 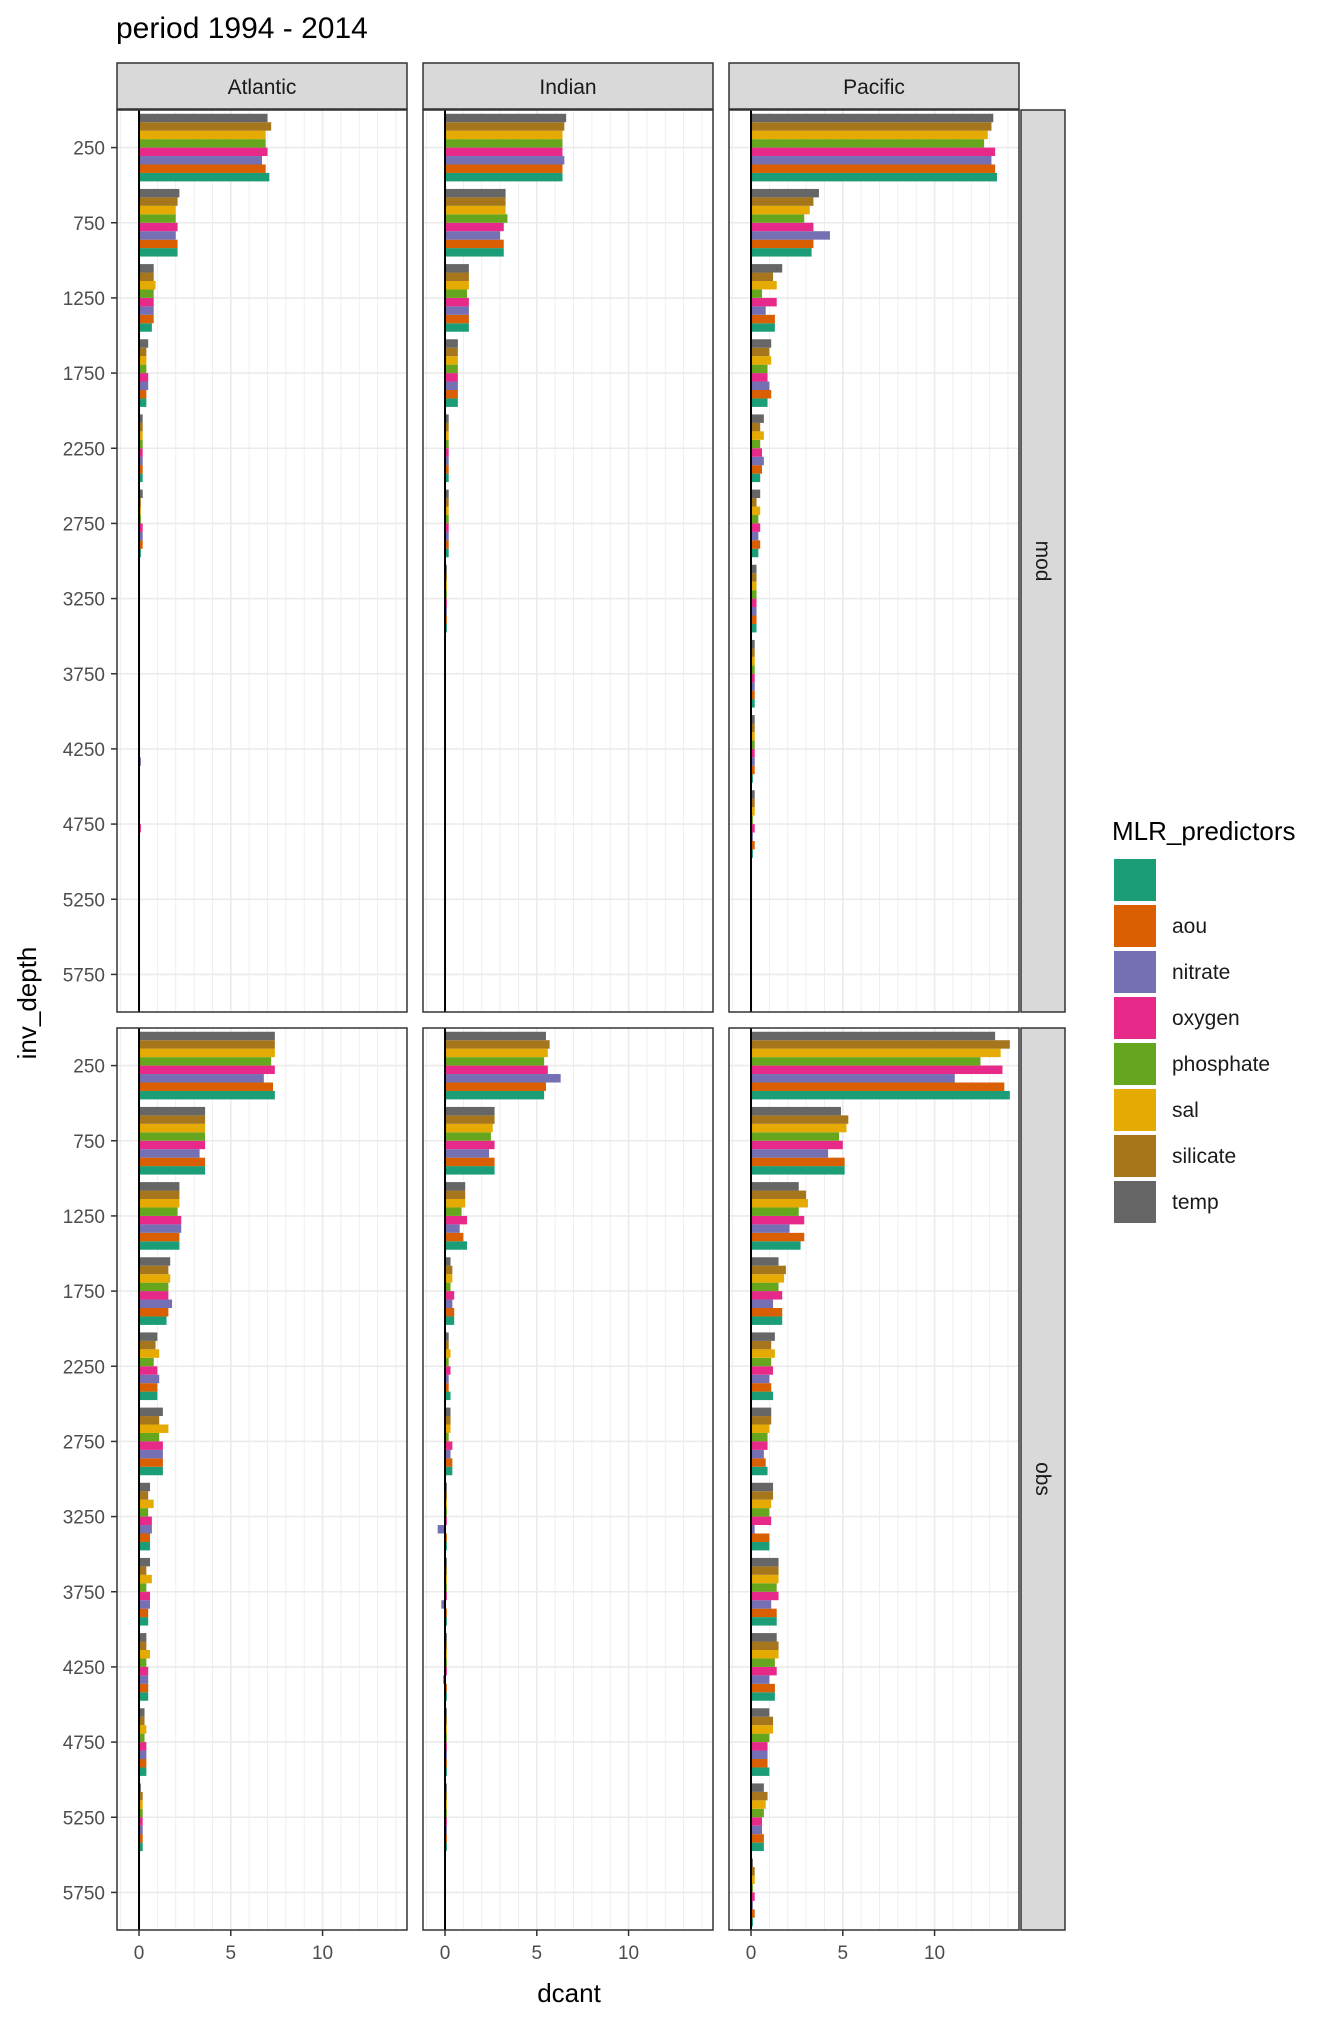 What do you see at coordinates (1204, 1156) in the screenshot?
I see `legend-label-silicate: silicate` at bounding box center [1204, 1156].